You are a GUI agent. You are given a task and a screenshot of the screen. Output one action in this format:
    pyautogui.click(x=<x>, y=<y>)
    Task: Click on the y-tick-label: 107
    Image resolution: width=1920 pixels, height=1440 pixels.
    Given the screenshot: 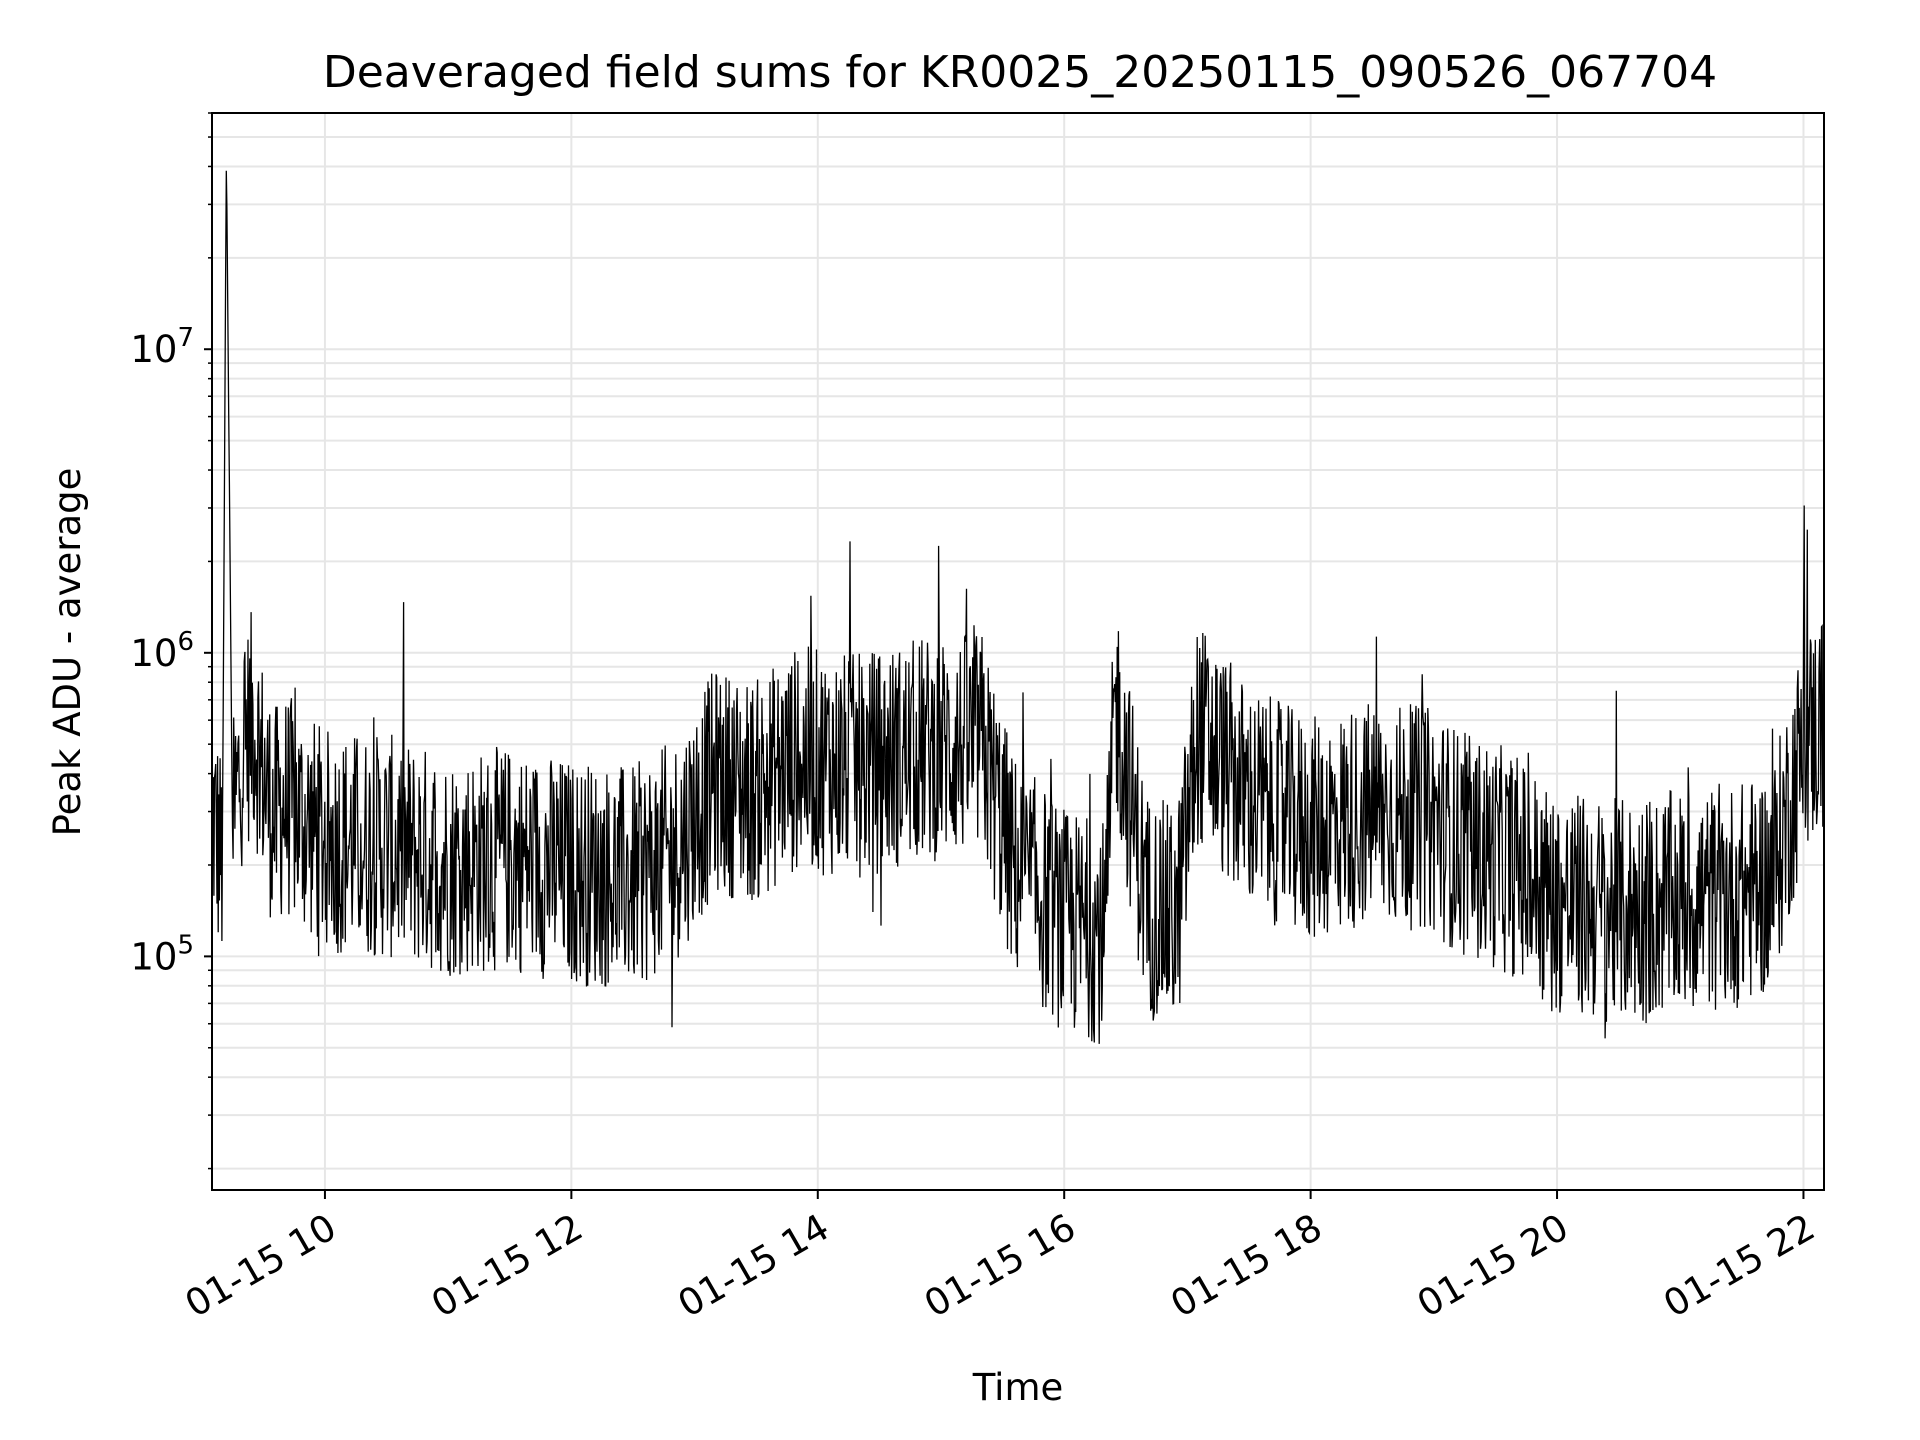 What is the action you would take?
    pyautogui.click(x=162, y=347)
    